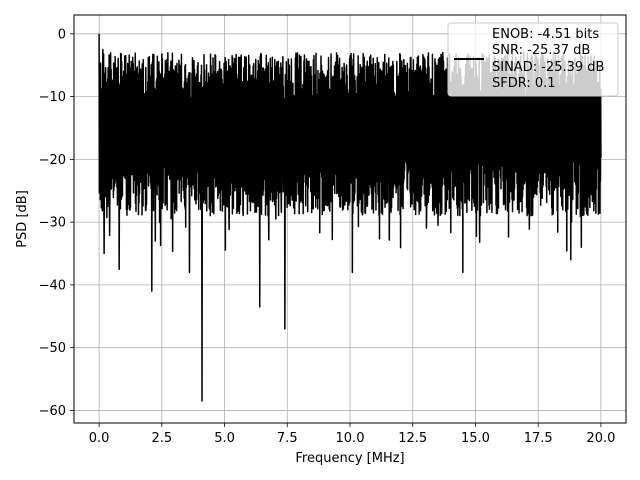 The width and height of the screenshot is (640, 480). I want to click on legend-entry: SNR: -25.37 dB, so click(541, 50).